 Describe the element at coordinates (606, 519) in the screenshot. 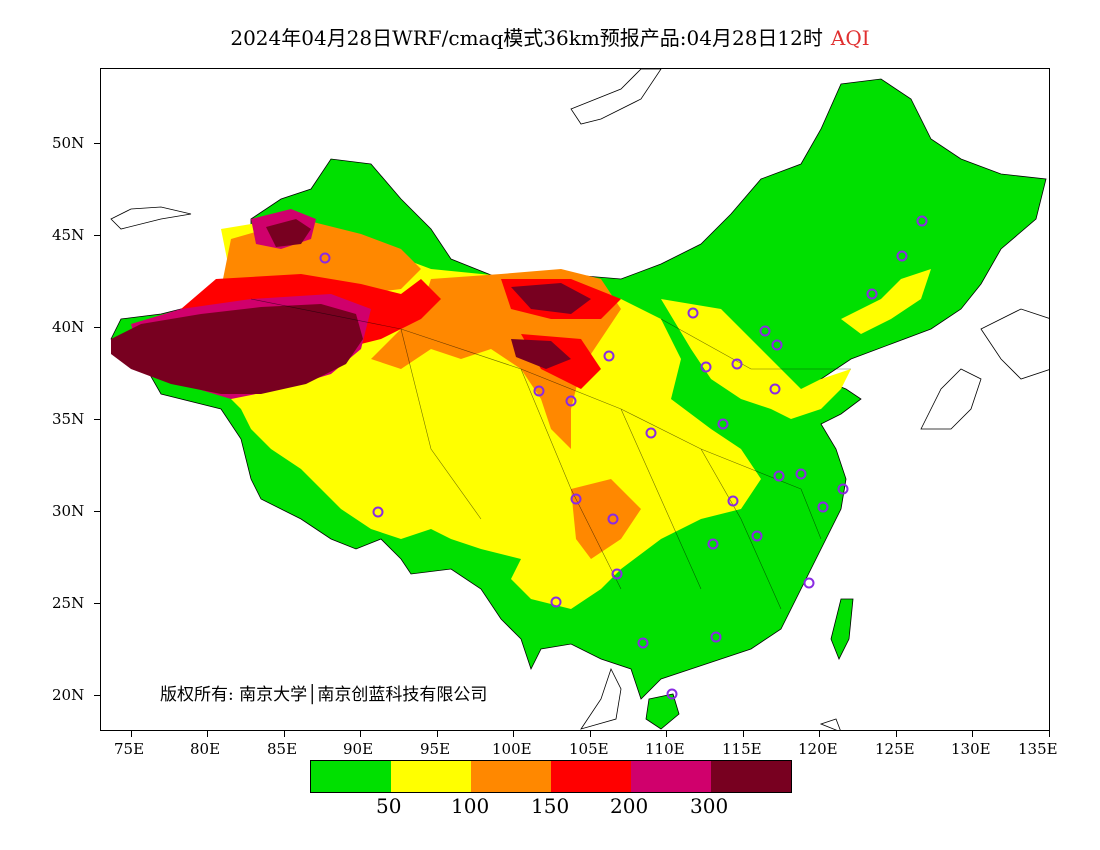

I see `usg-zone-sichuan` at that location.